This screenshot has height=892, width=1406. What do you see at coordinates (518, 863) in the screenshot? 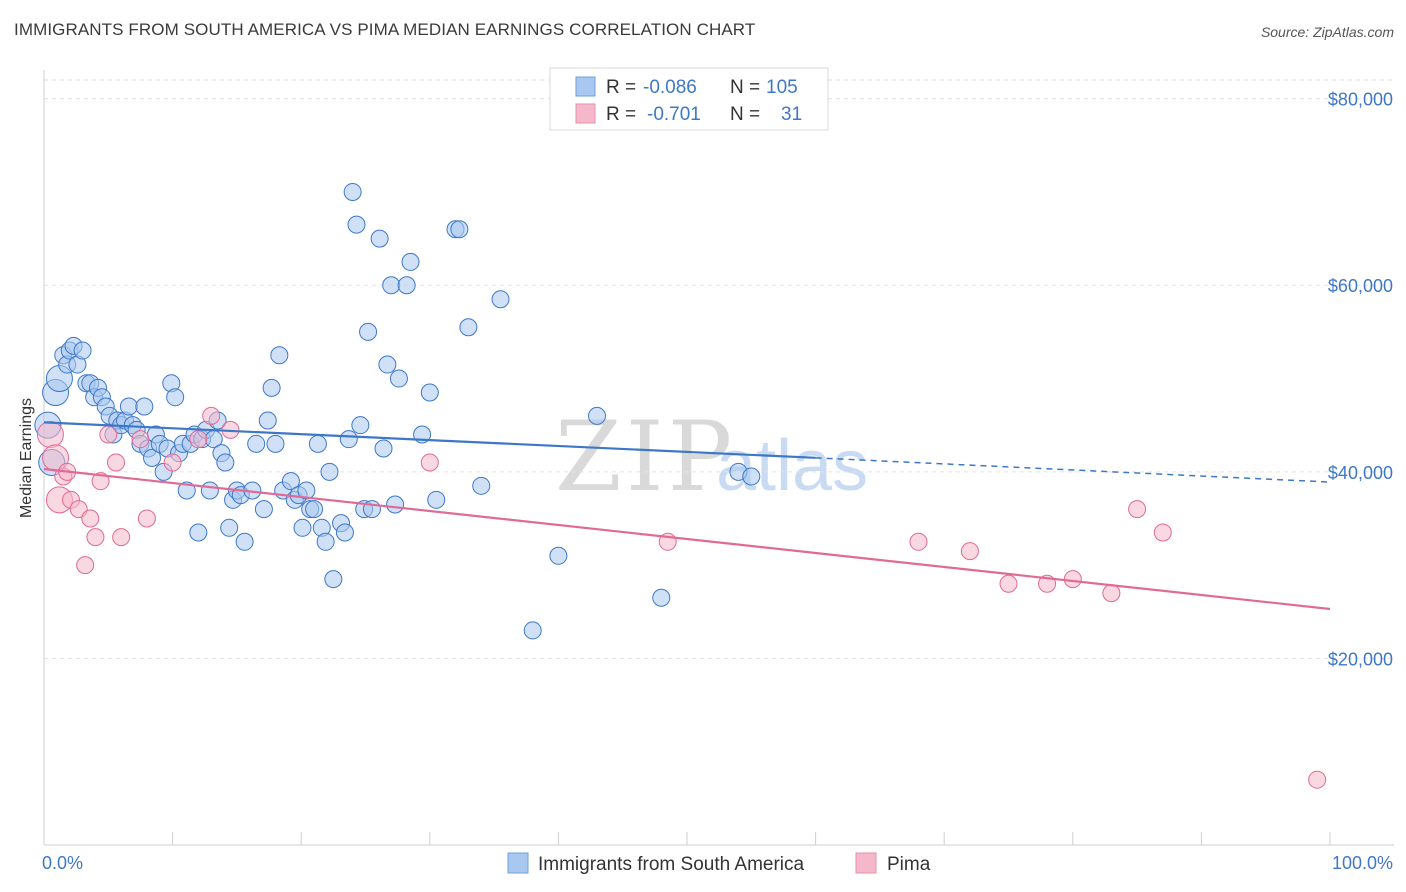
I see `bottom-legend-swatch-blue` at bounding box center [518, 863].